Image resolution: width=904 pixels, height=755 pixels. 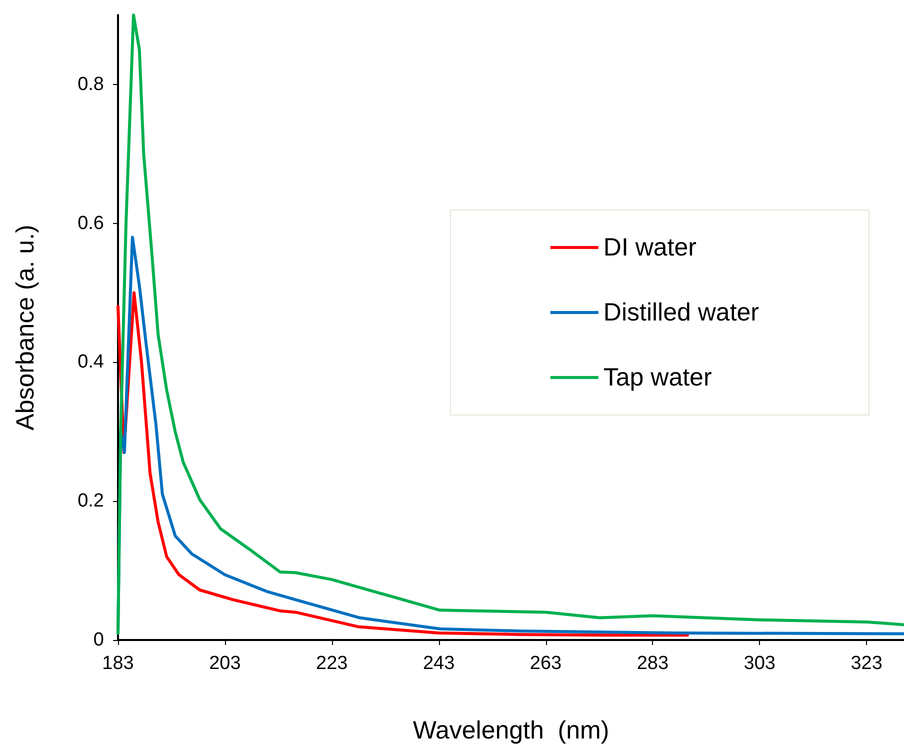 I want to click on y-tick-label: 0.4, so click(x=91, y=362).